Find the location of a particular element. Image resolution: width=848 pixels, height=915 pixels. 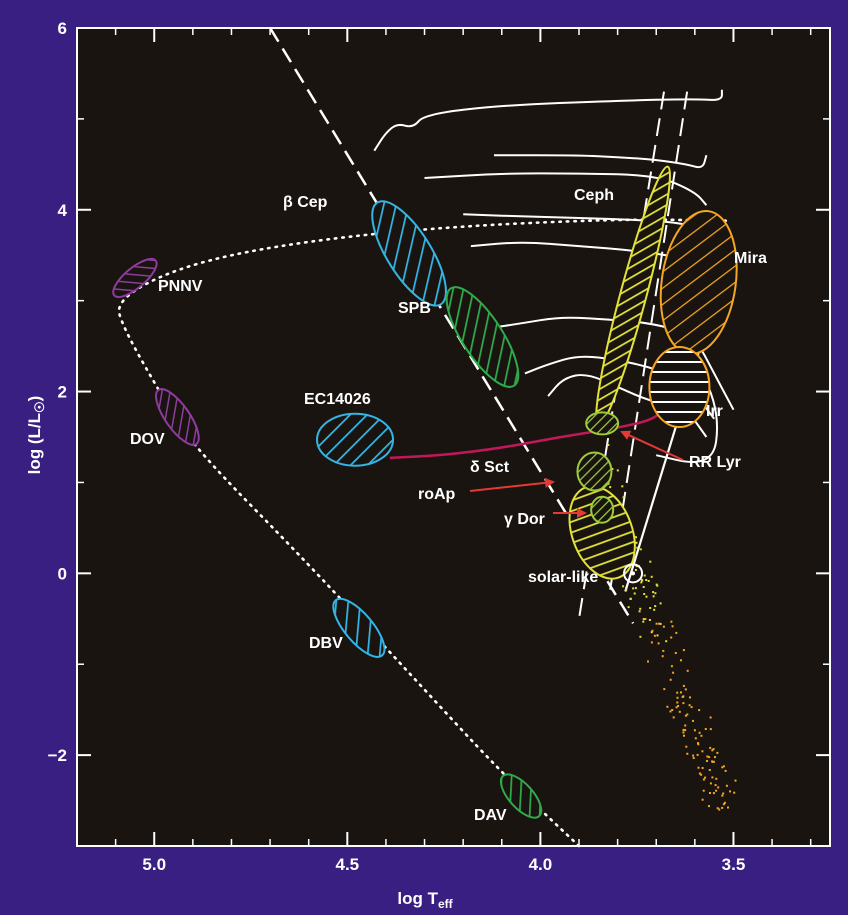

sun-symbol is located at coordinates (633, 573).